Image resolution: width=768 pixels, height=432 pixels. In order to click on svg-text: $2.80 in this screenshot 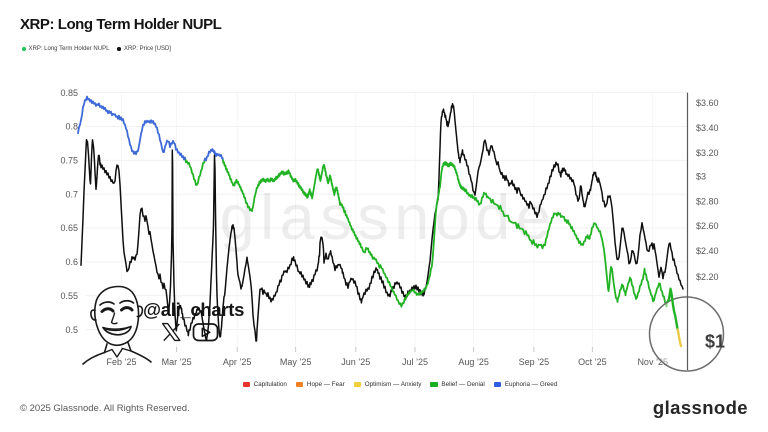, I will do `click(707, 201)`.